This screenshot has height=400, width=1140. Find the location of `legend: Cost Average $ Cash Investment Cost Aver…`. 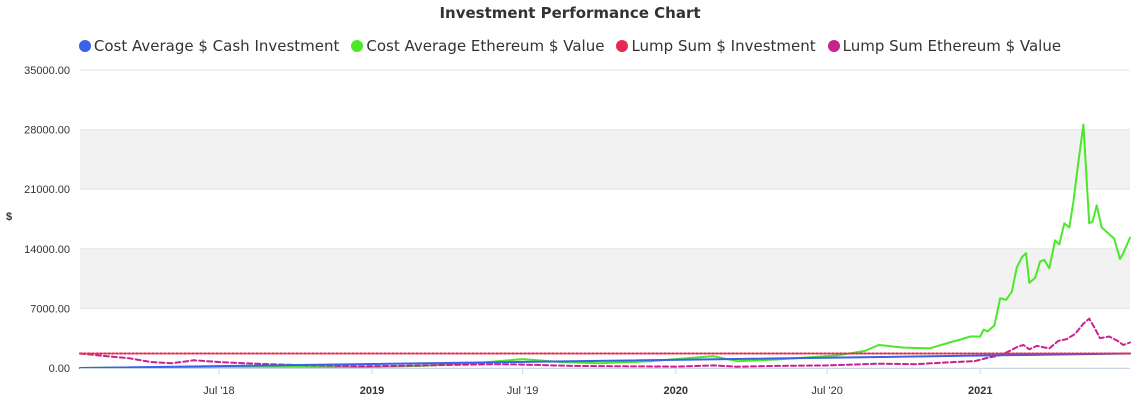

legend: Cost Average $ Cash Investment Cost Aver… is located at coordinates (570, 46).